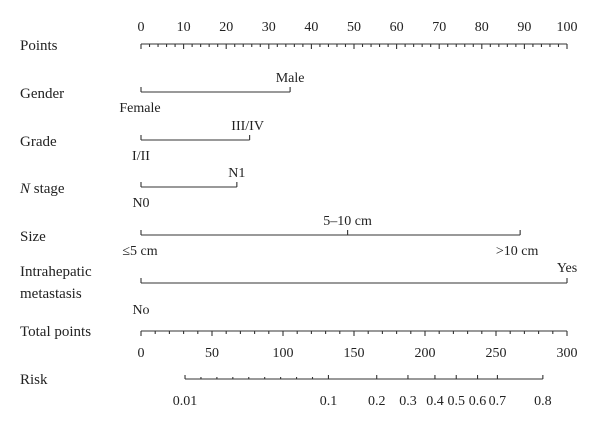  What do you see at coordinates (25, 189) in the screenshot?
I see `n-stage-italic: N` at bounding box center [25, 189].